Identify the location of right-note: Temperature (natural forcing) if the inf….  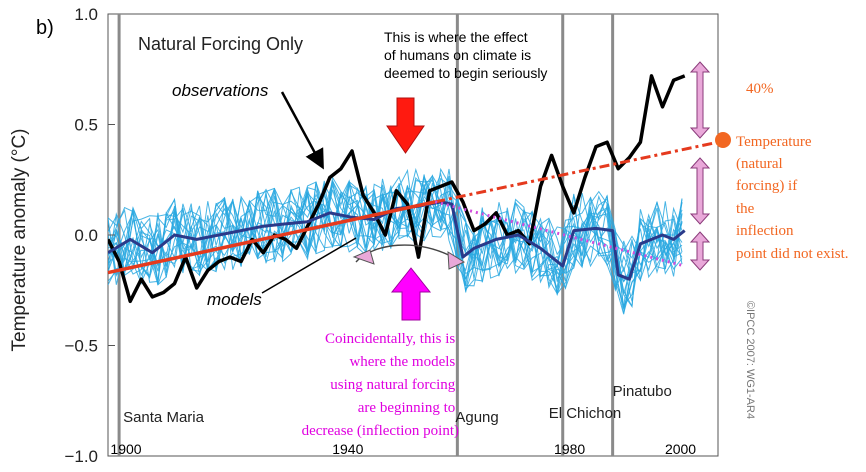
(792, 198).